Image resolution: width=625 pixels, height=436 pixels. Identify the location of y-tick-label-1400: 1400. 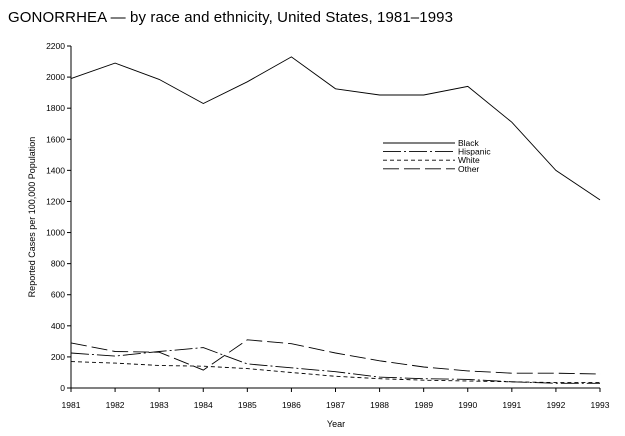
(55, 170).